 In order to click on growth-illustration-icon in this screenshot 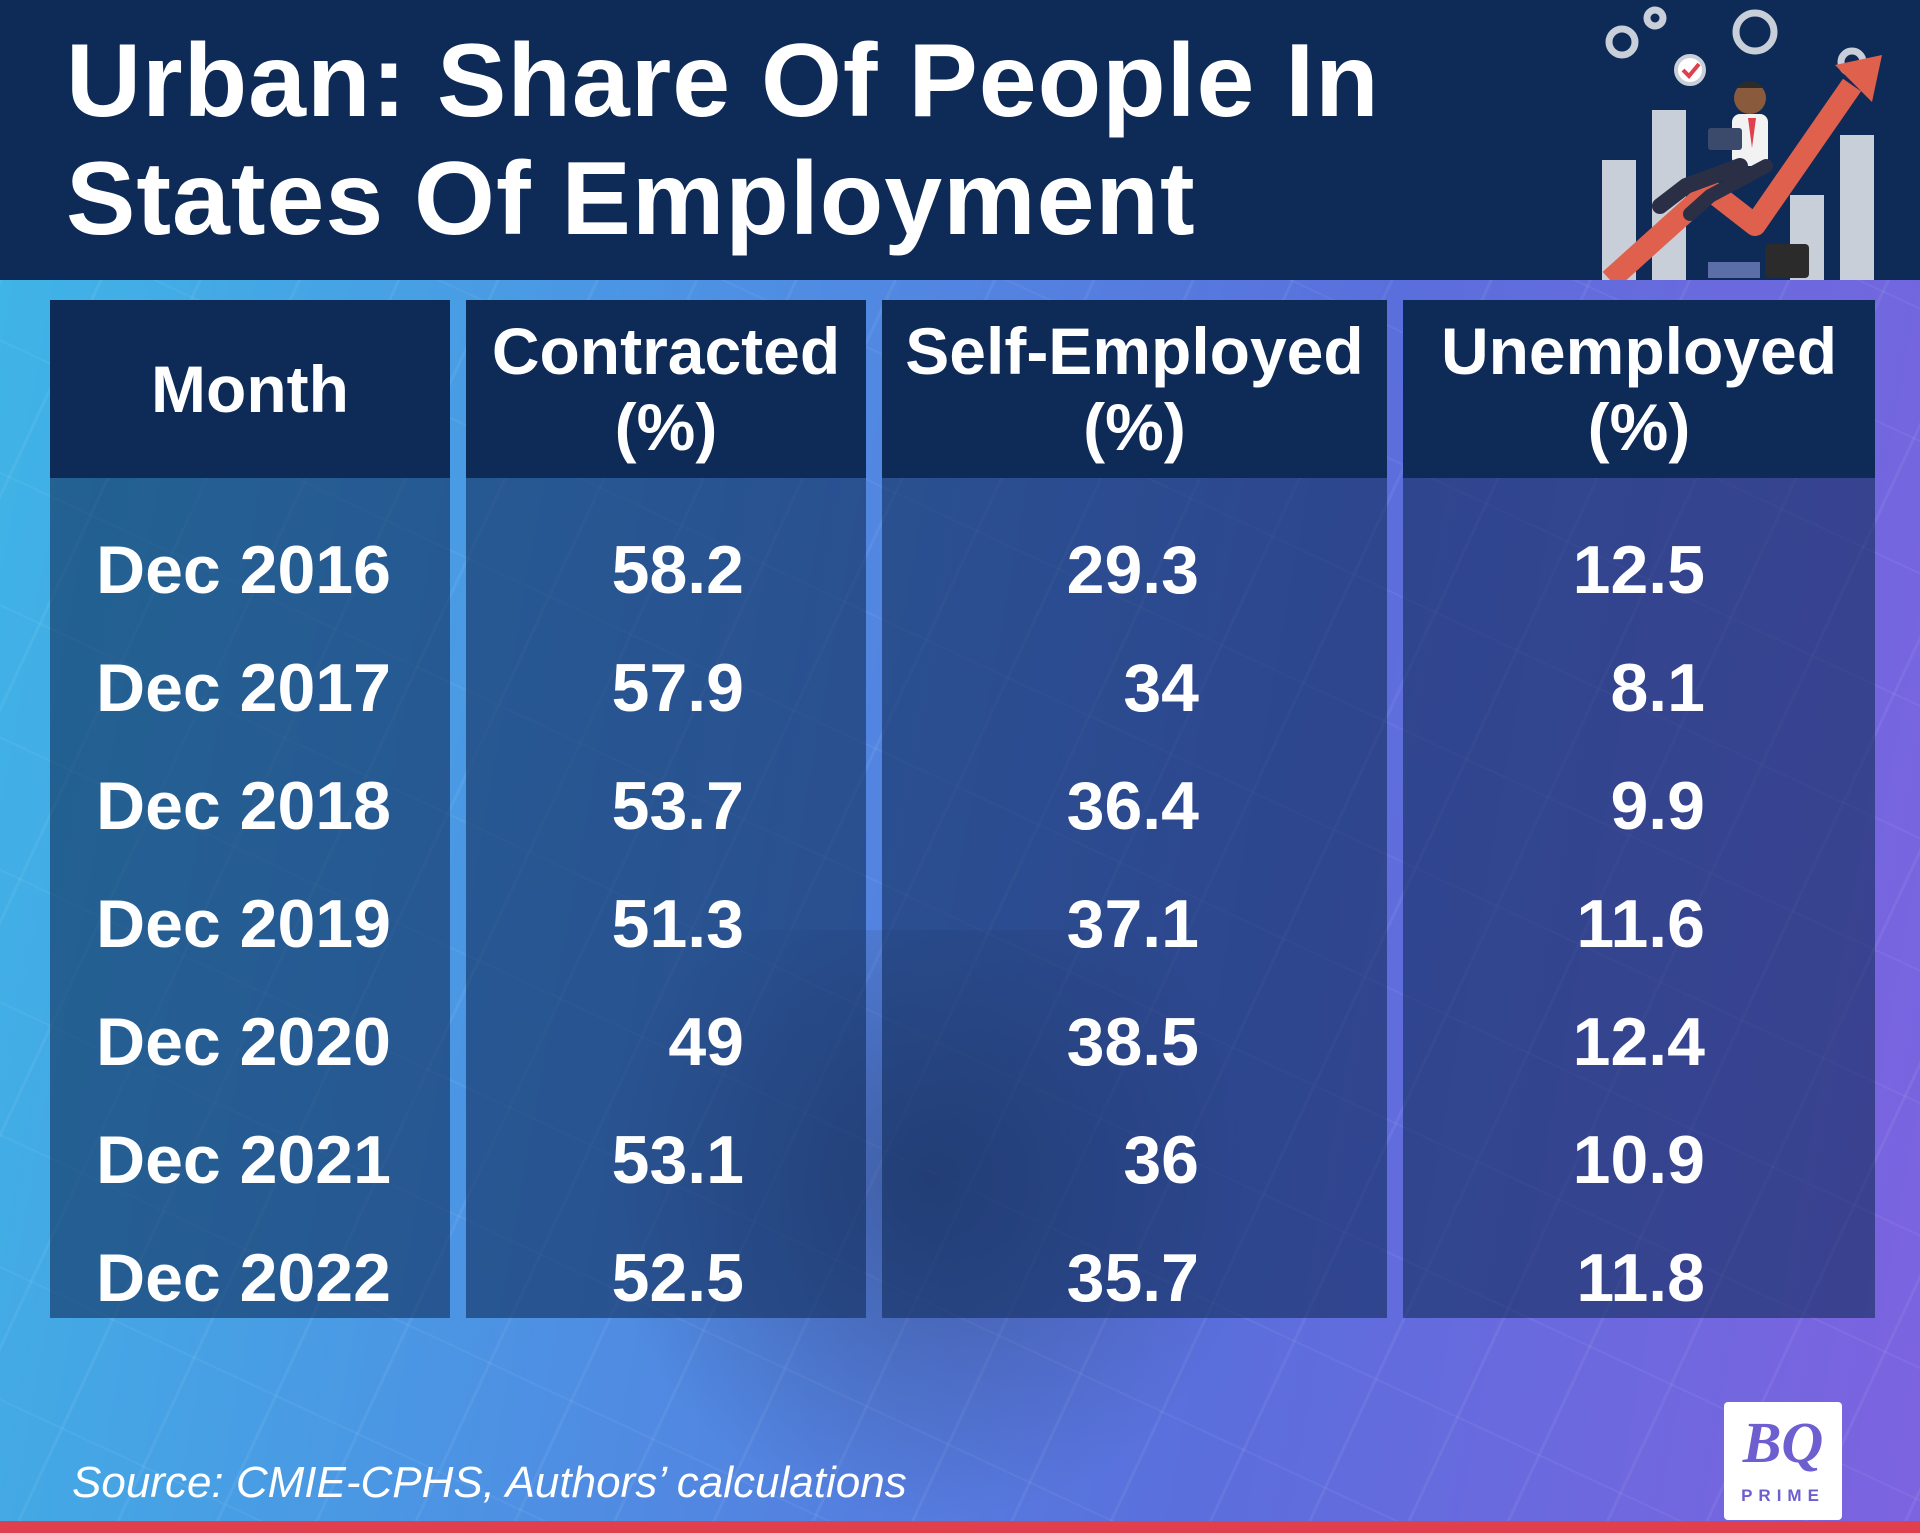, I will do `click(1742, 143)`.